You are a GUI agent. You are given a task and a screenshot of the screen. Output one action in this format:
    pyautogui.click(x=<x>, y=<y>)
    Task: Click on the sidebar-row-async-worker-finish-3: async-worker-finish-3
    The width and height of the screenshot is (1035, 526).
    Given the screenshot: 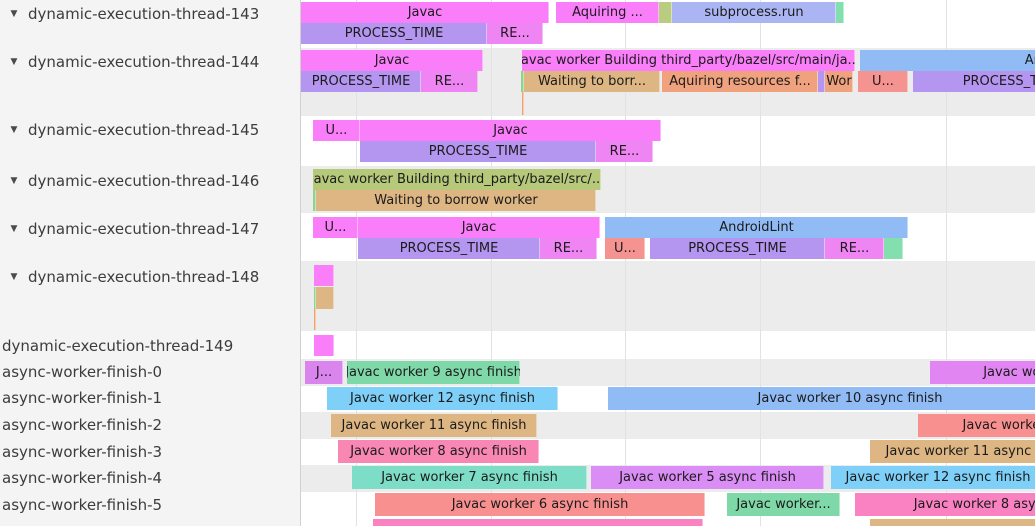 What is the action you would take?
    pyautogui.click(x=150, y=452)
    